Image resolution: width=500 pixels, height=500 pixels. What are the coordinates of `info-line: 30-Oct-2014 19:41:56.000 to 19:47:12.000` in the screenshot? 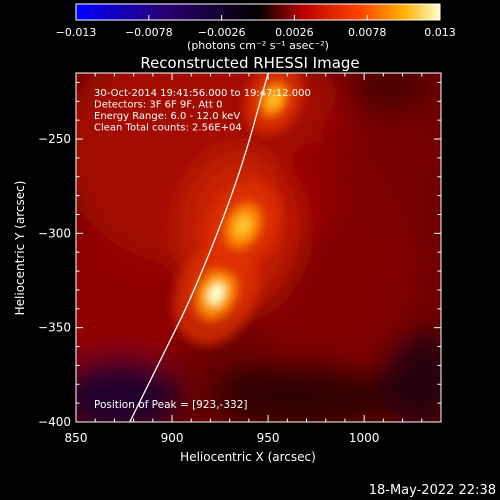 It's located at (202, 93).